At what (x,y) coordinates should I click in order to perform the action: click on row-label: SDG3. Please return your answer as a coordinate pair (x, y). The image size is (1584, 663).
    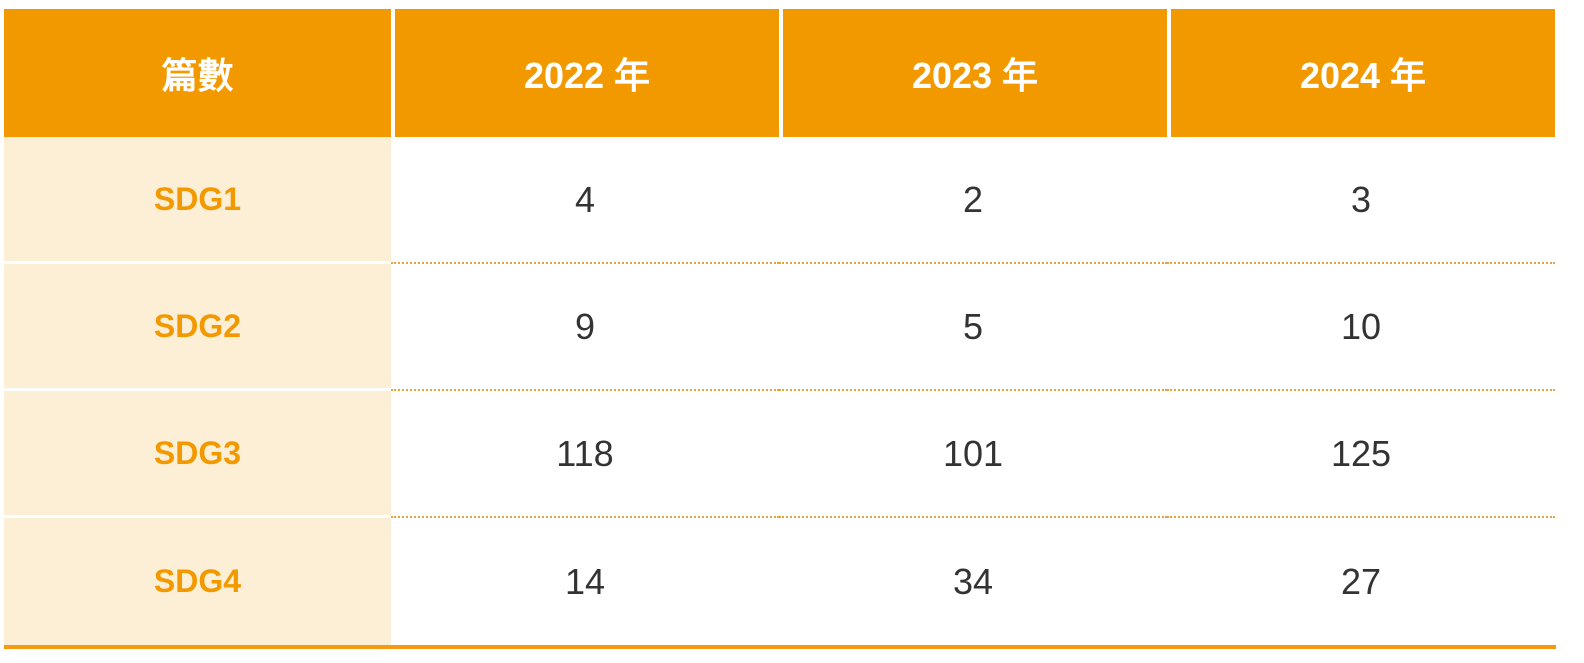
    Looking at the image, I should click on (197, 454).